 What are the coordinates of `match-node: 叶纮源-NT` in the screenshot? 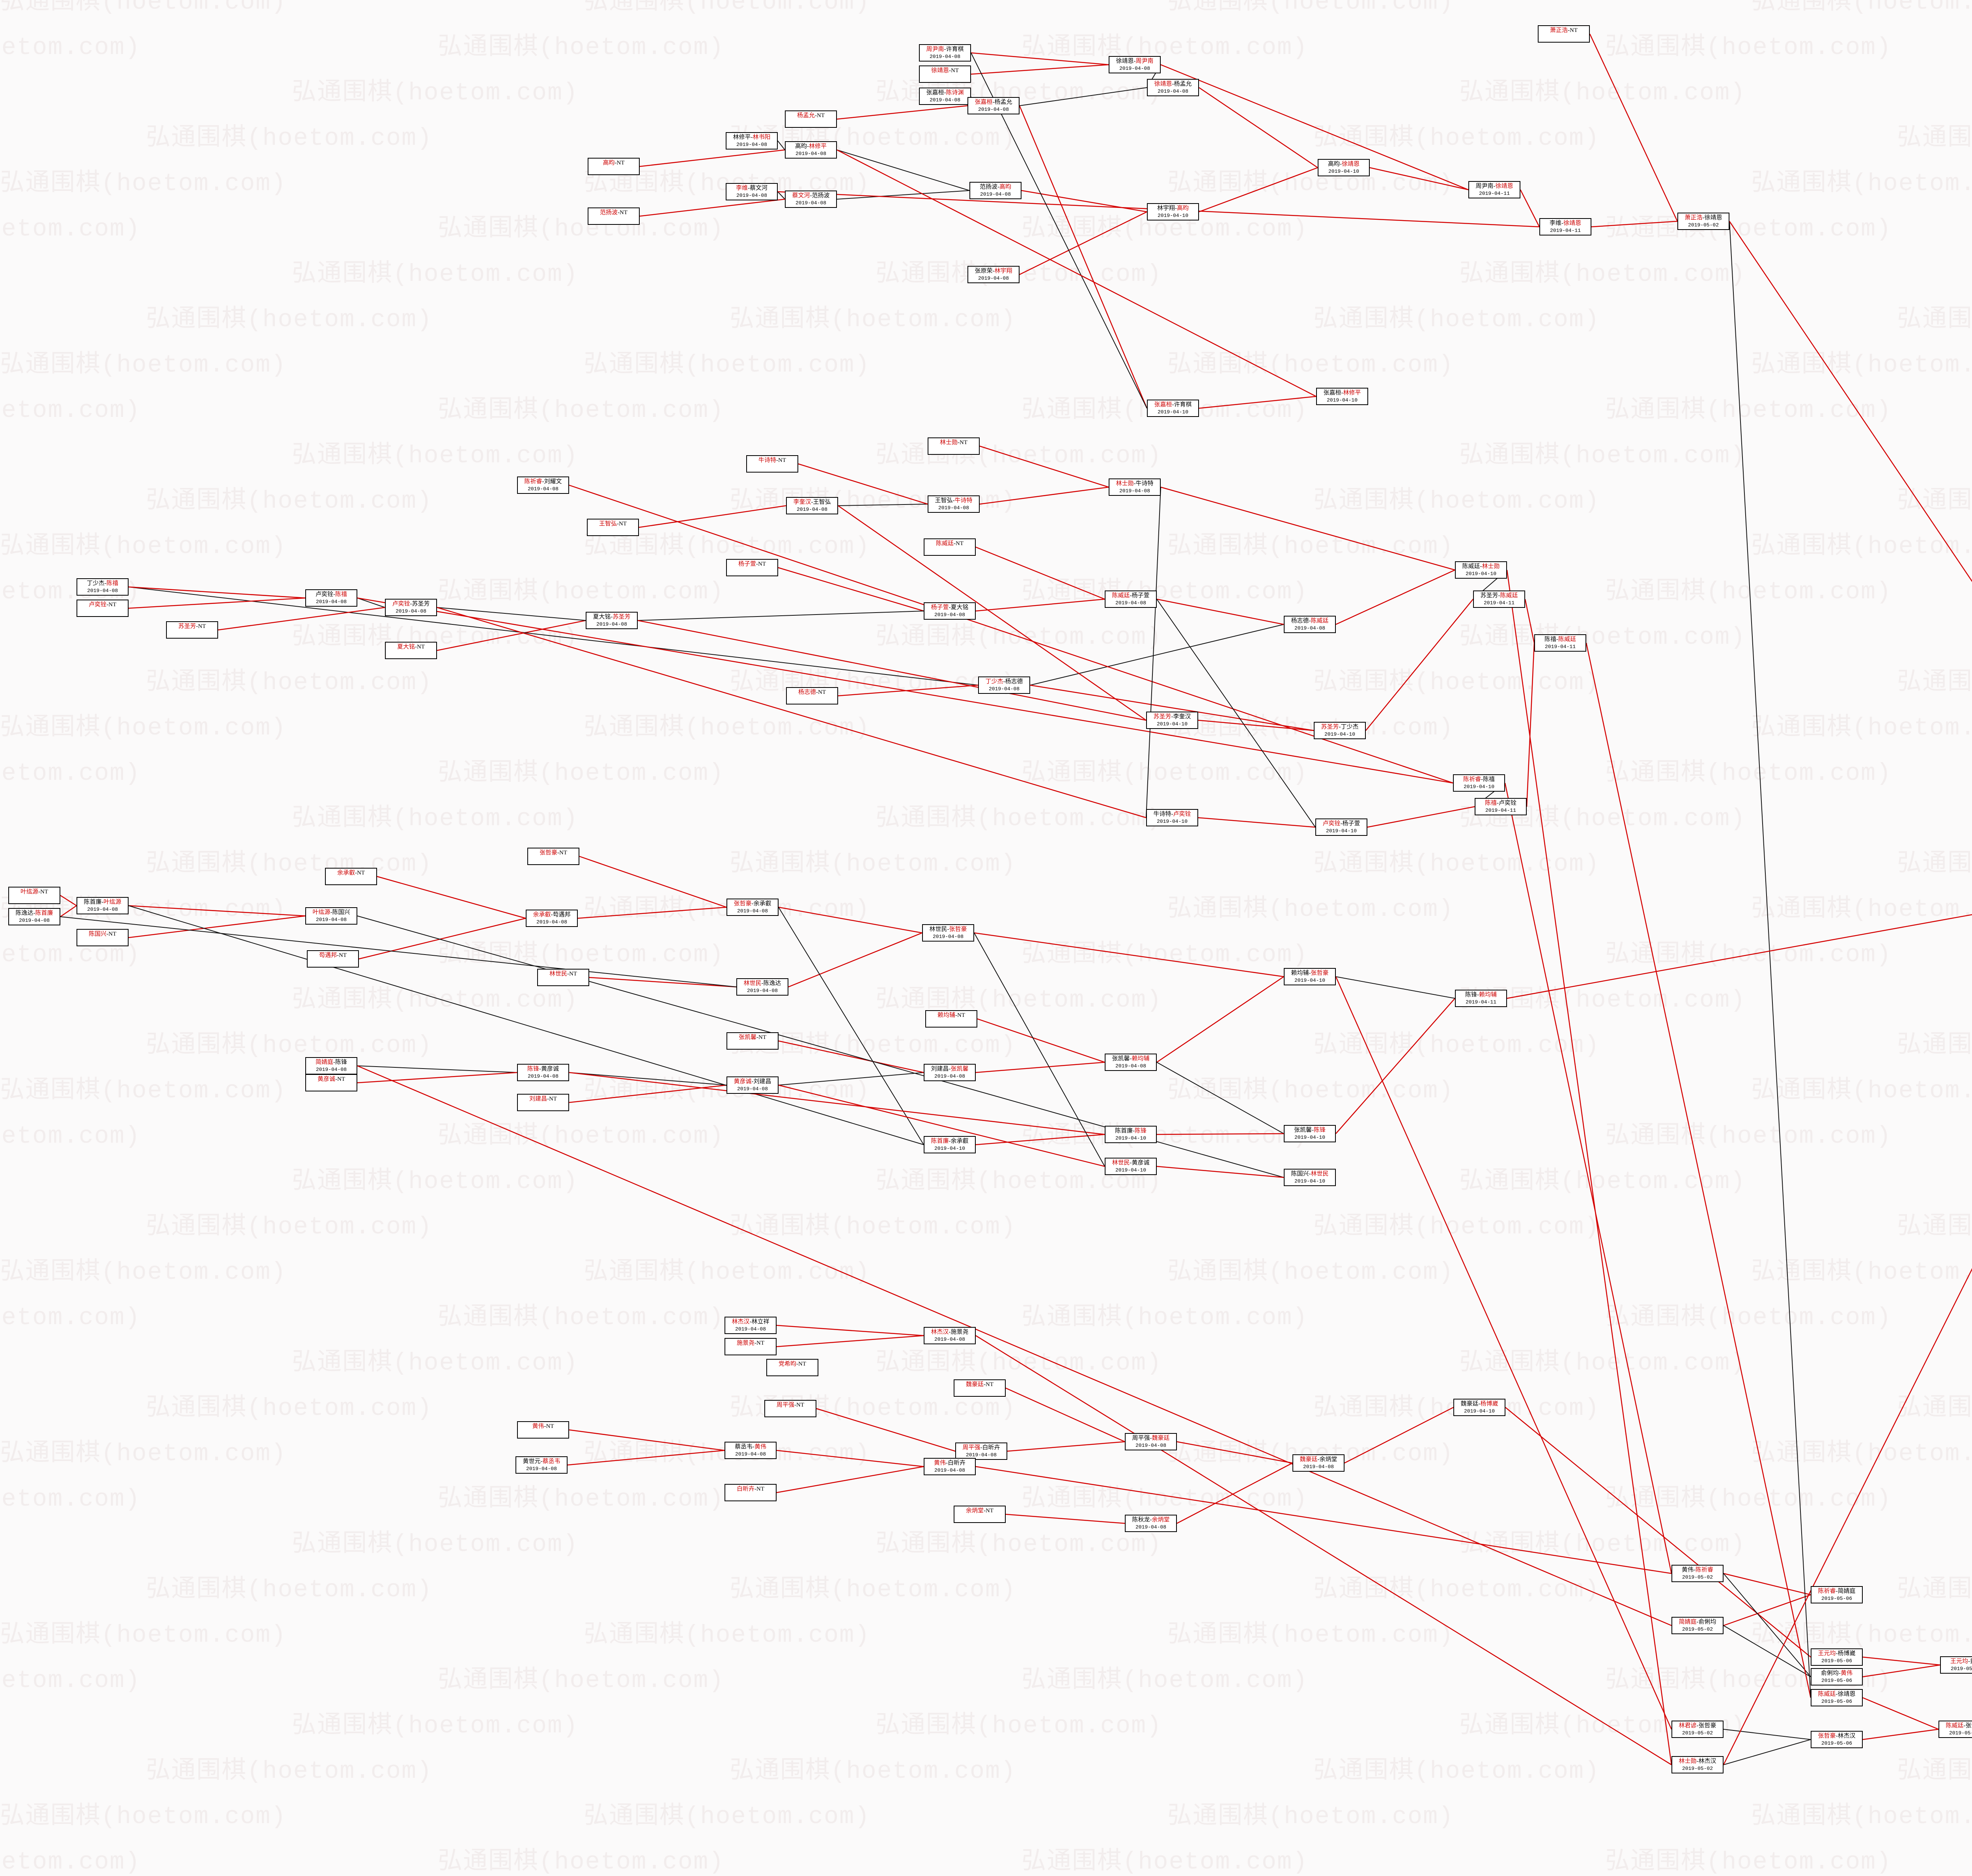 It's located at (34, 895).